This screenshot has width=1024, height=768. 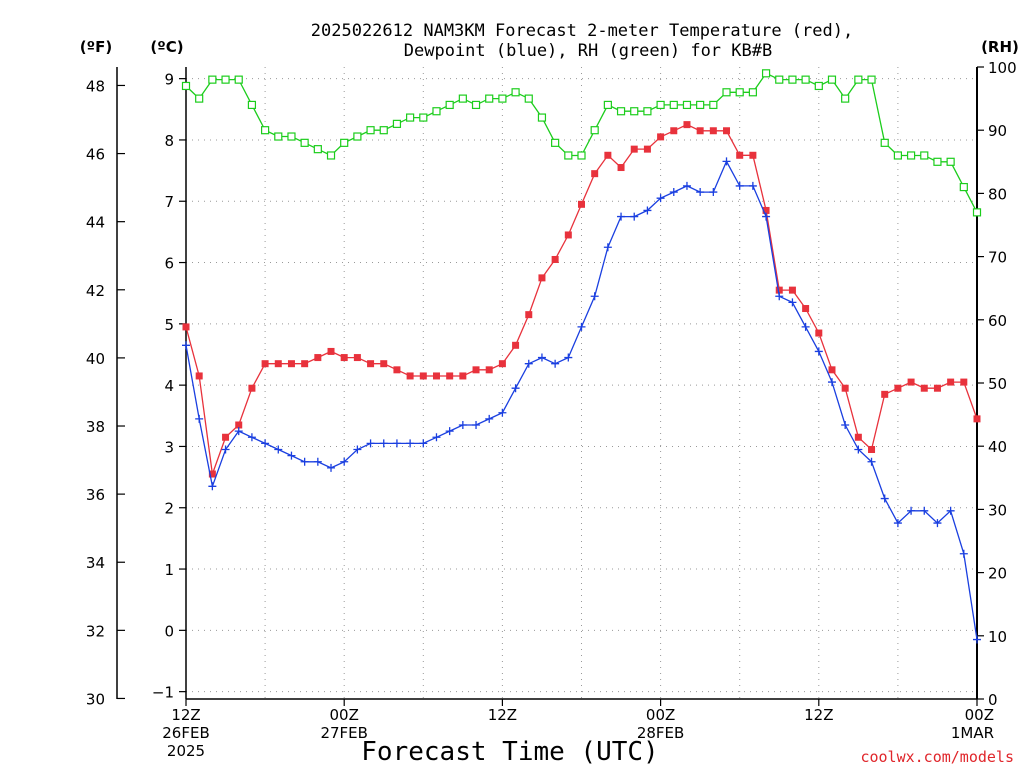 I want to click on rh-tick-label: 90, so click(x=997, y=131).